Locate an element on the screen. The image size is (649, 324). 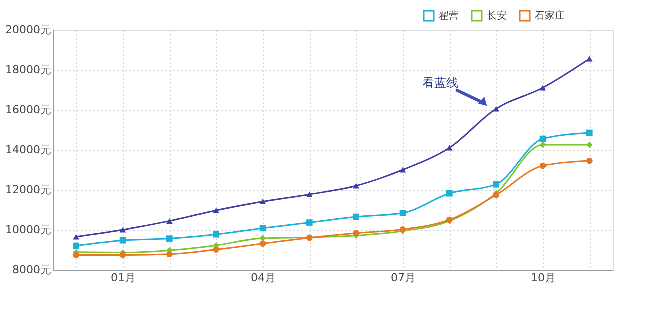
y-tick-label: 20000元 is located at coordinates (29, 30).